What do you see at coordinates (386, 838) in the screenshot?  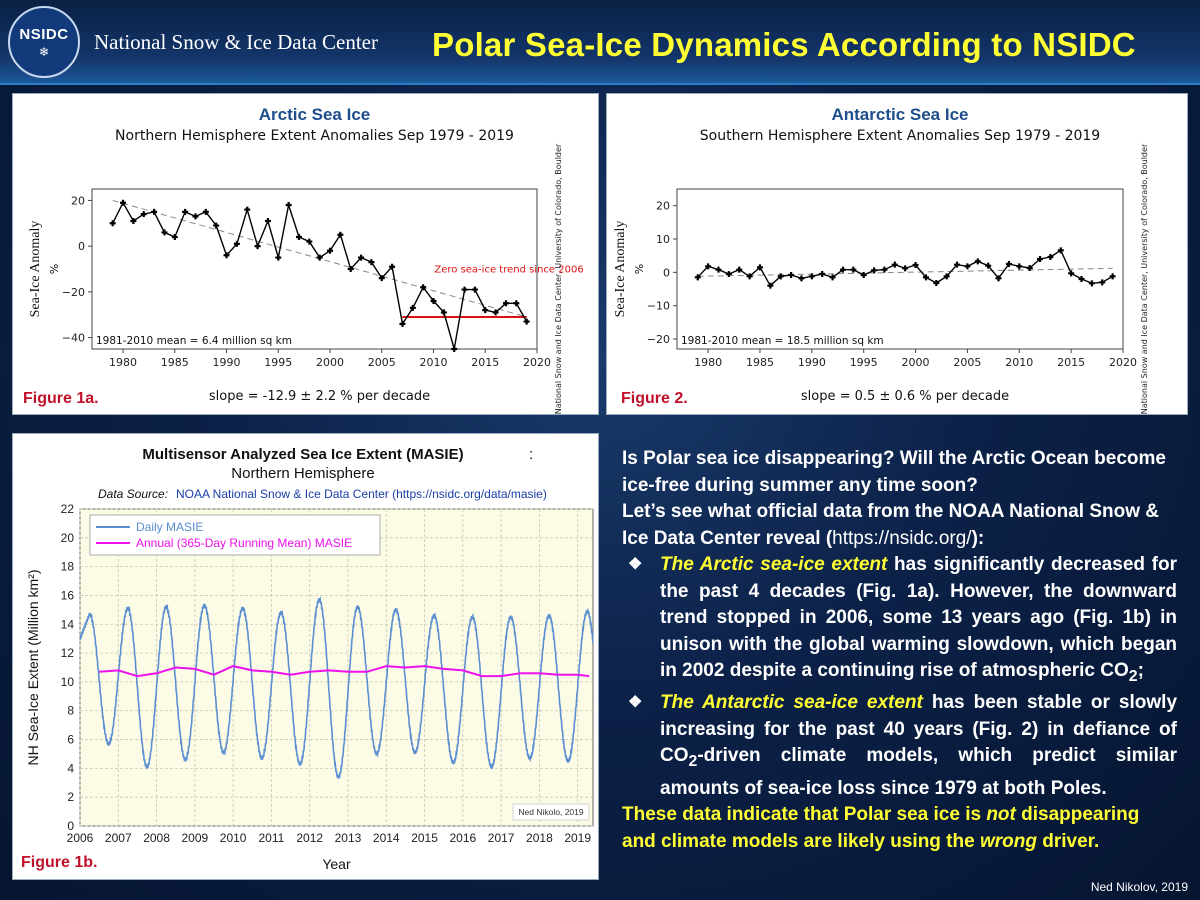 I see `x-tick-label: 2014` at bounding box center [386, 838].